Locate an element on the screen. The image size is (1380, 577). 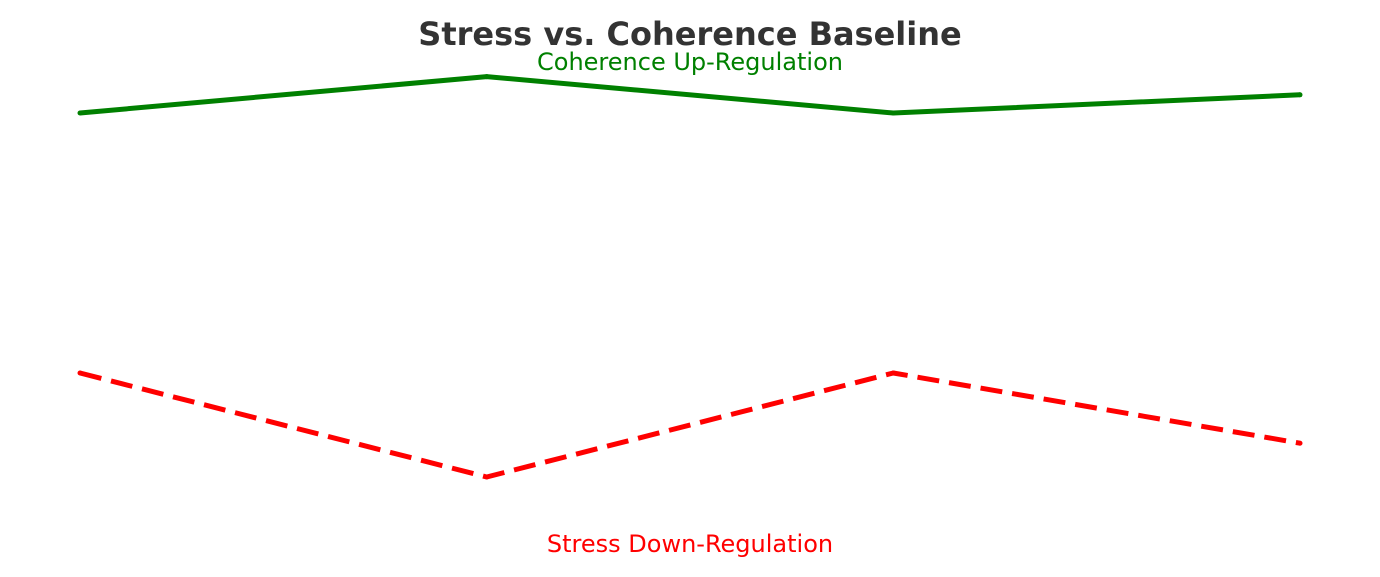
series-label-stress: Stress Down-Regulation is located at coordinates (690, 544).